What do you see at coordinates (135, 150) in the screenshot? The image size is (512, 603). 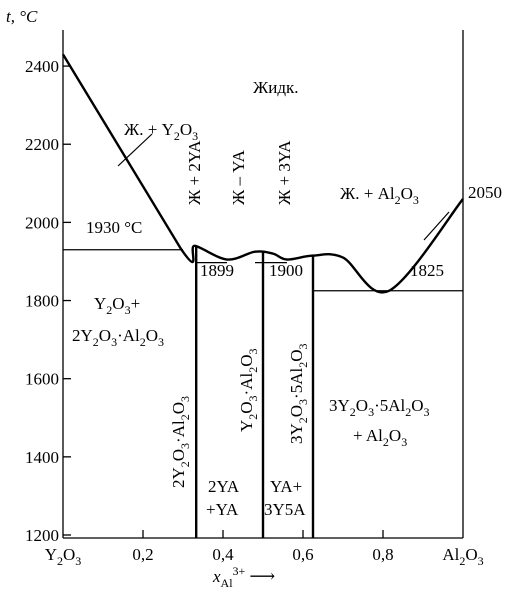 I see `leader-liq-y2o3` at bounding box center [135, 150].